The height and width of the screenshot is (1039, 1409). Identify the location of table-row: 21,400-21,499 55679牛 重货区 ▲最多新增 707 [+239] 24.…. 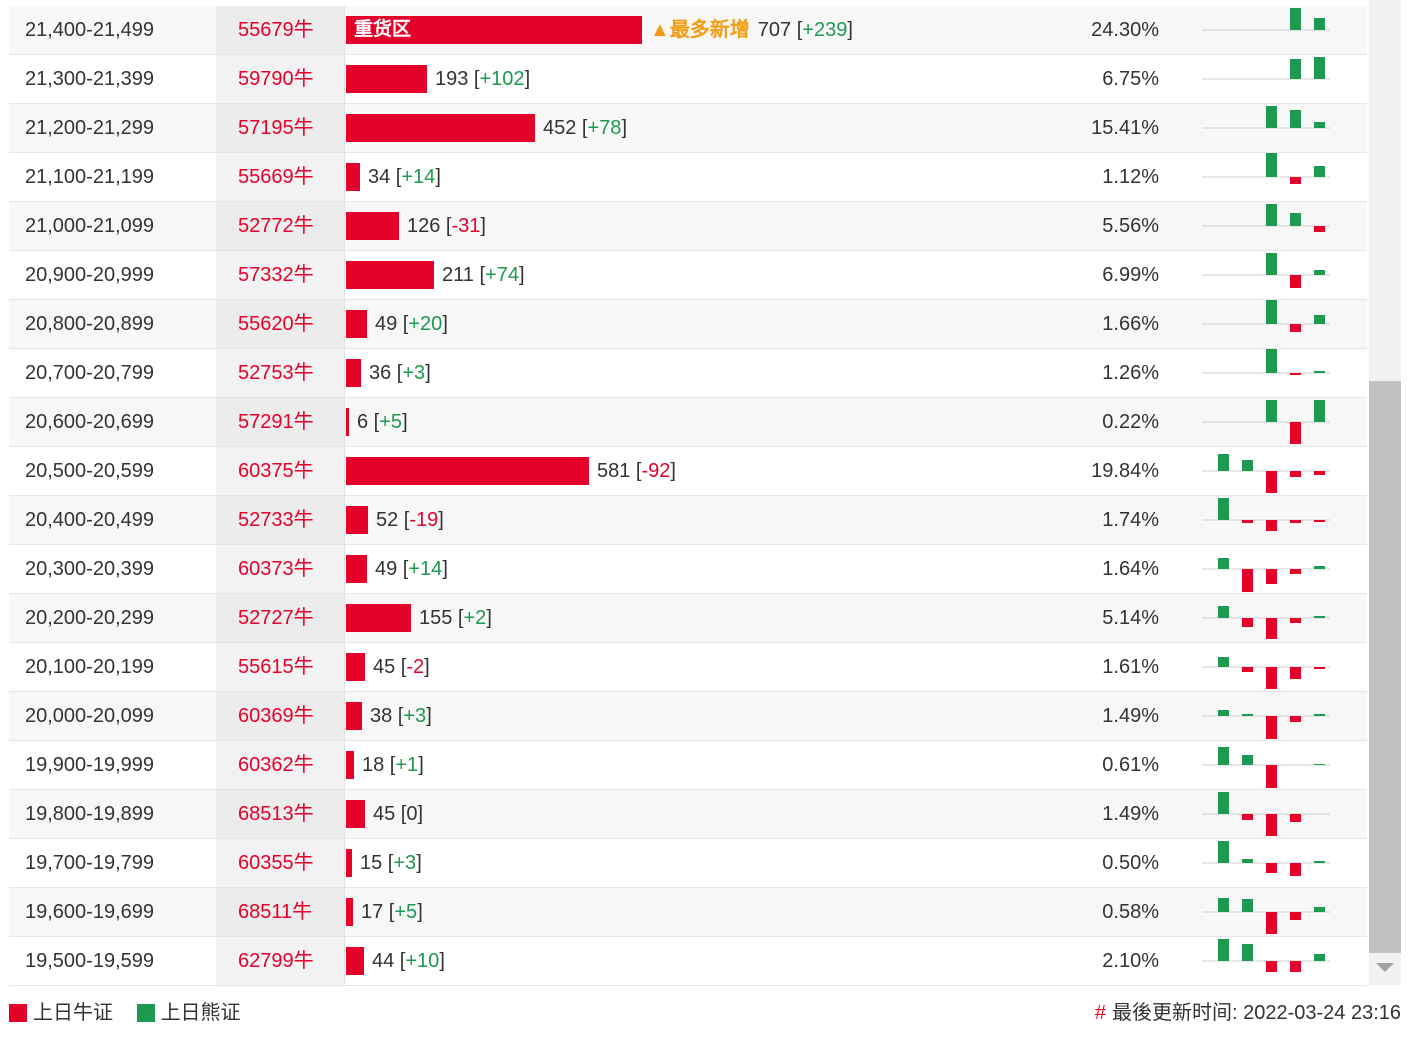
(688, 30).